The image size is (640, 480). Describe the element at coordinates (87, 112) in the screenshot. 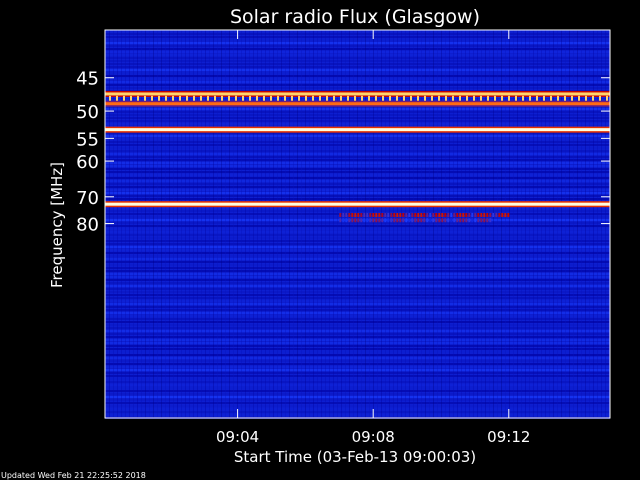

I see `y-tick-label: 50` at that location.